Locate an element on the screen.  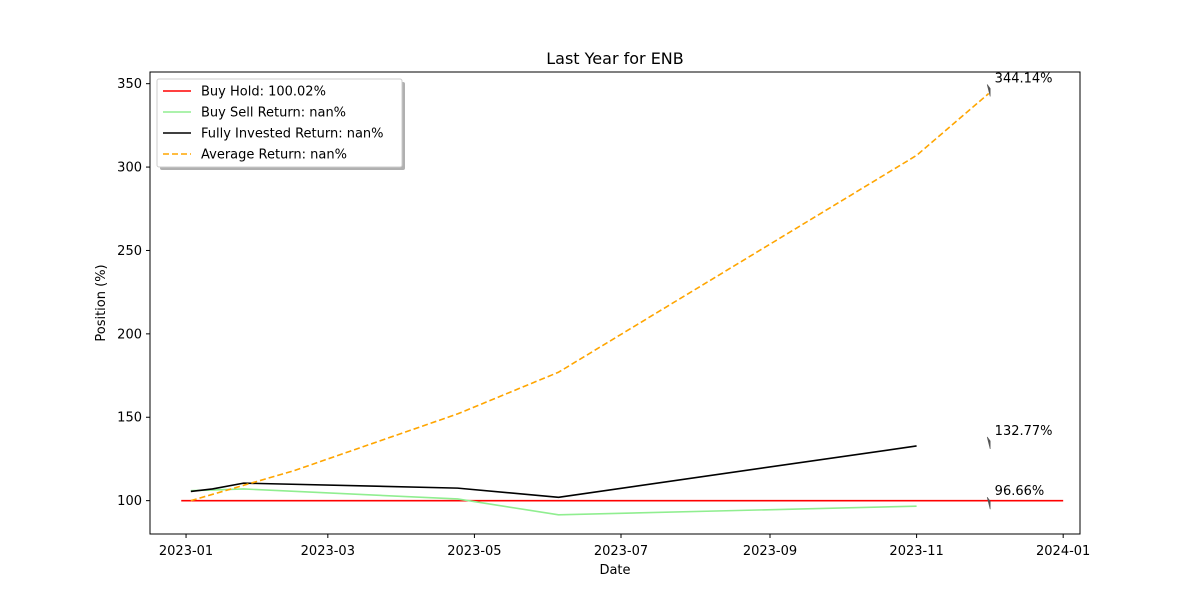
legend-label: Average Return: nan% is located at coordinates (274, 155).